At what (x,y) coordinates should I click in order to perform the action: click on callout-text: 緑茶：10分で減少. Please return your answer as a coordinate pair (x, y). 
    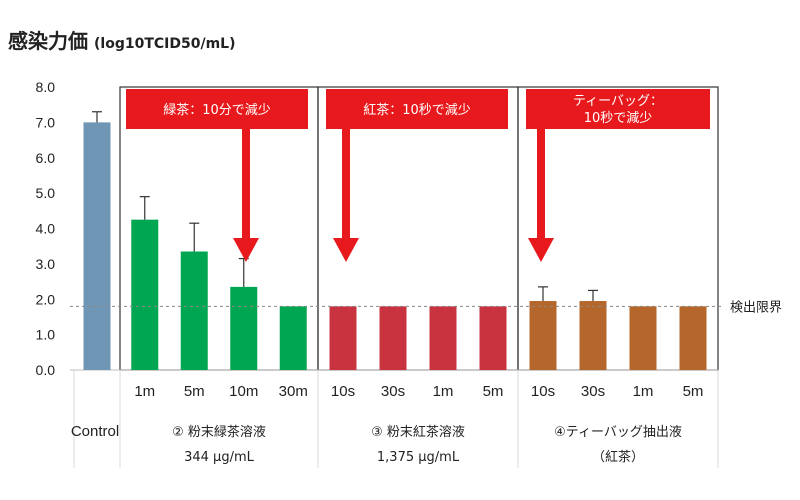
    Looking at the image, I should click on (217, 110).